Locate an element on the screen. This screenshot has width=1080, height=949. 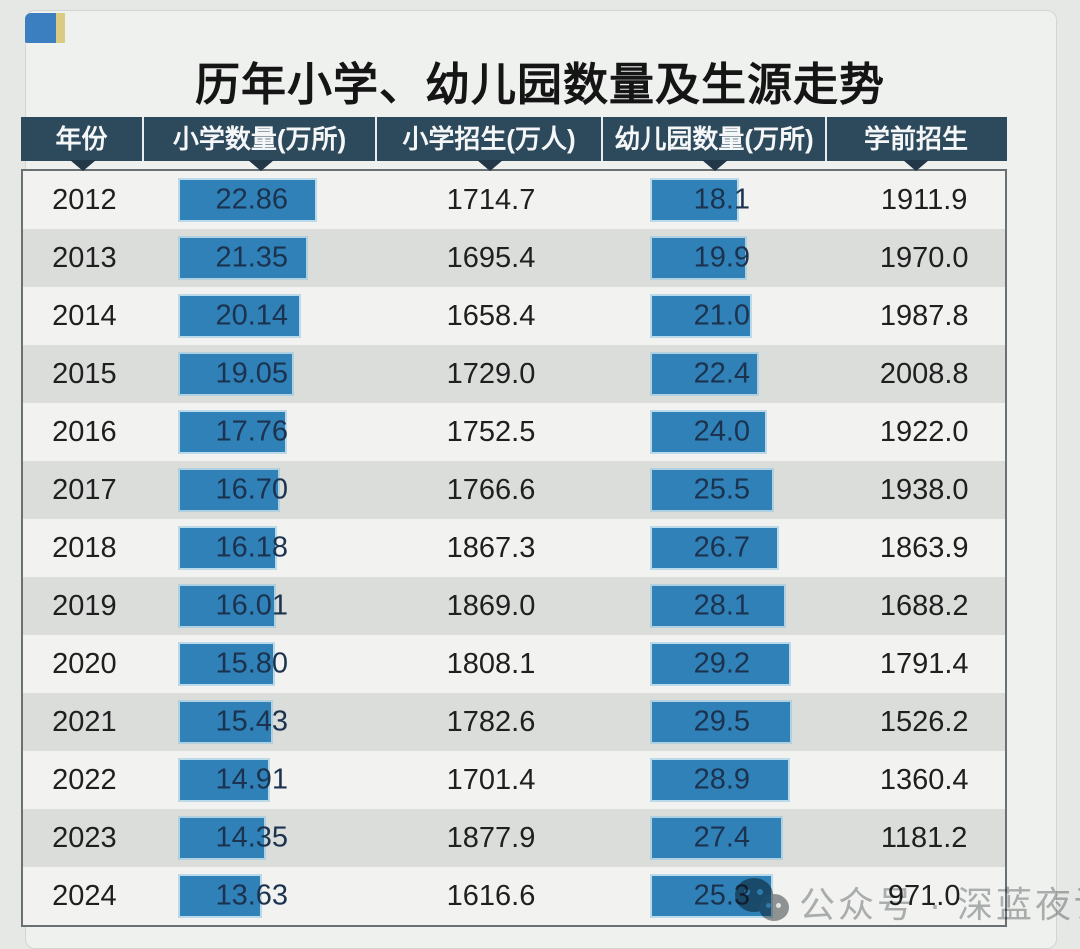
primary-count-value: 14.91 is located at coordinates (252, 779).